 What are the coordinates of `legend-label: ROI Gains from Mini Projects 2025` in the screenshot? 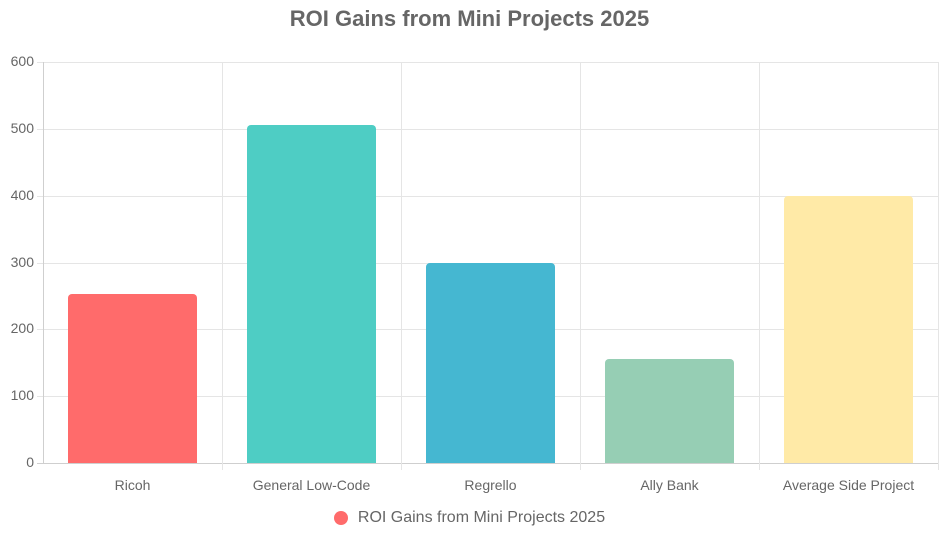 It's located at (481, 517).